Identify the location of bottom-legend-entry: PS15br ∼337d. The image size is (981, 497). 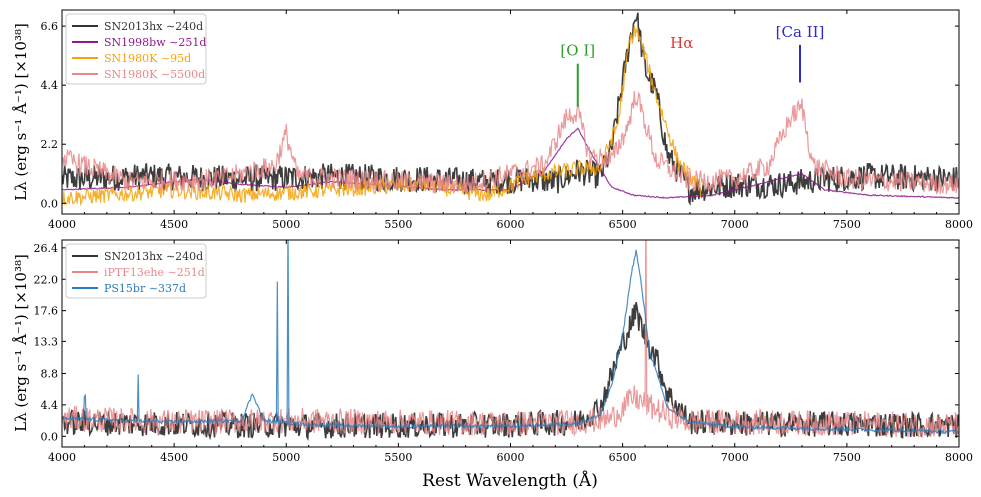
(145, 288).